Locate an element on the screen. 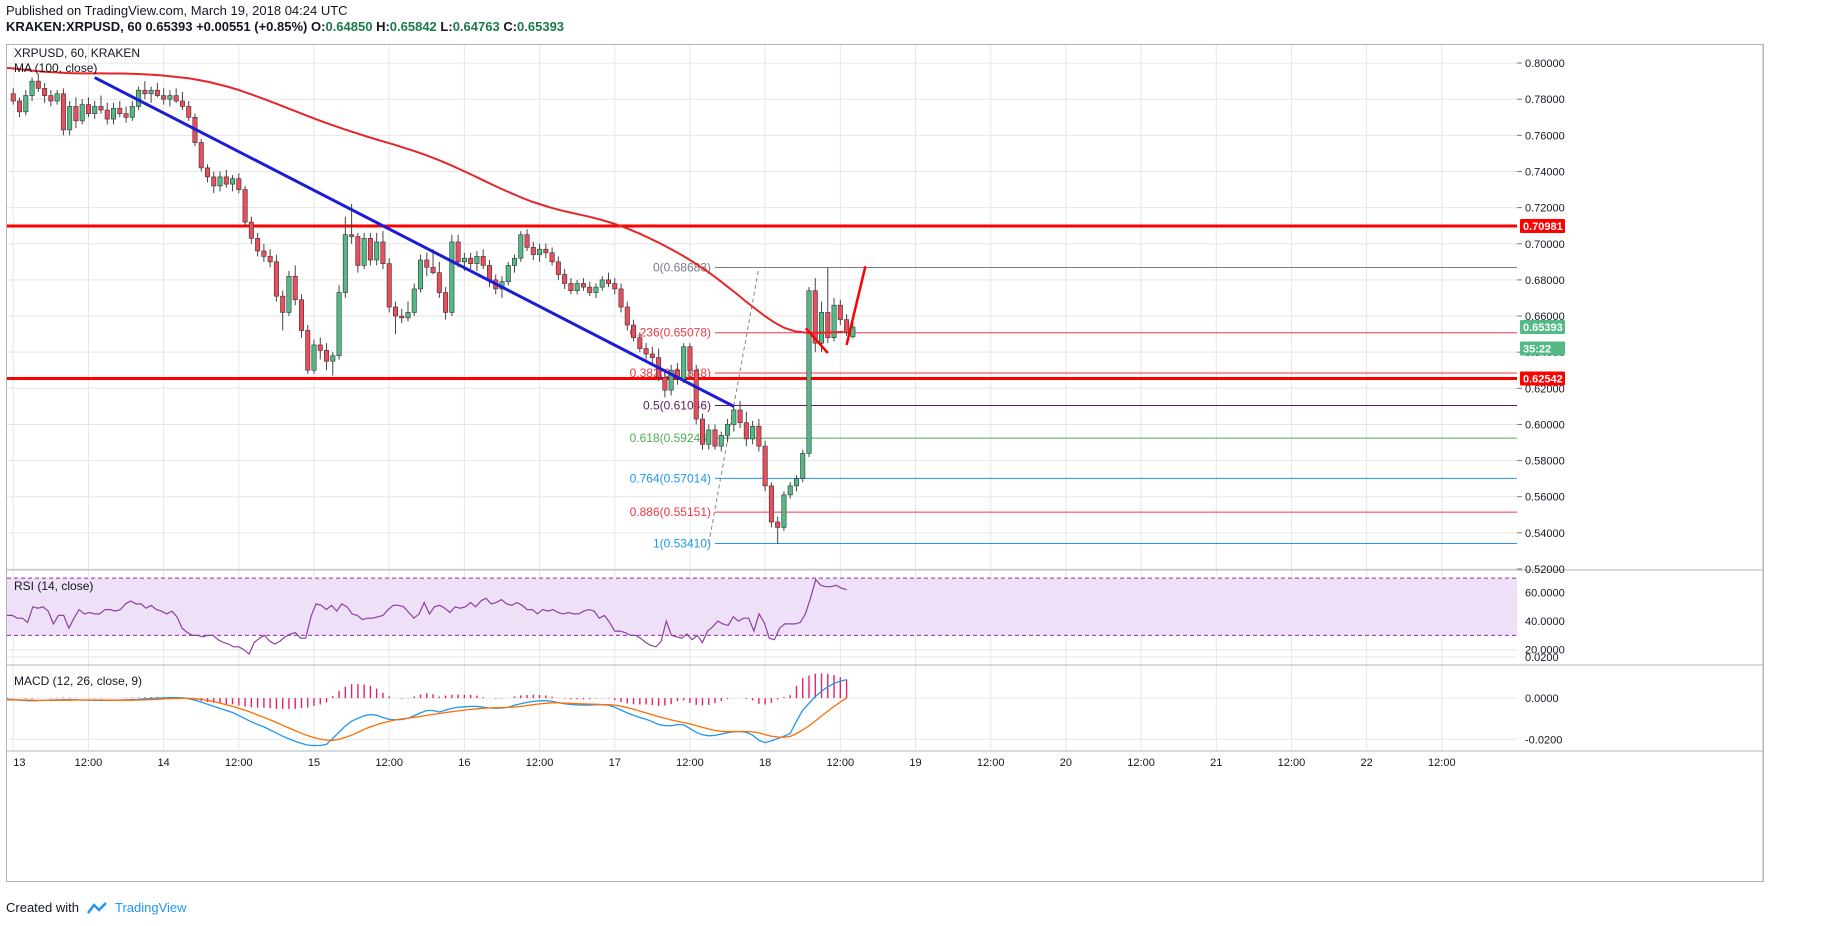 The width and height of the screenshot is (1822, 926). time-tick-label: 21 is located at coordinates (1216, 763).